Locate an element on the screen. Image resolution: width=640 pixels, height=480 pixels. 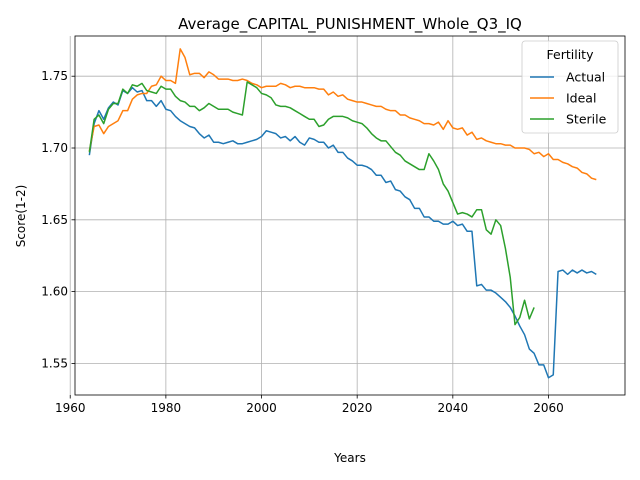
x-tick-label: 2060 is located at coordinates (548, 408).